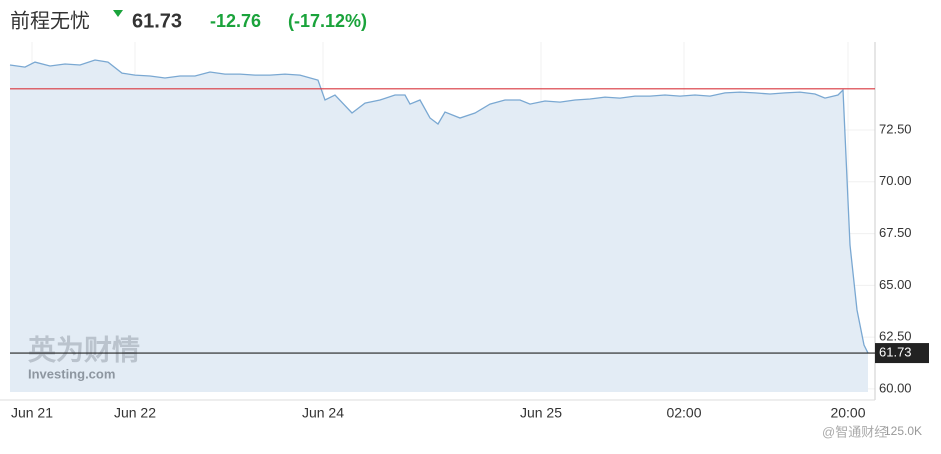 The image size is (941, 454). I want to click on x-tick-label: 02:00, so click(683, 413).